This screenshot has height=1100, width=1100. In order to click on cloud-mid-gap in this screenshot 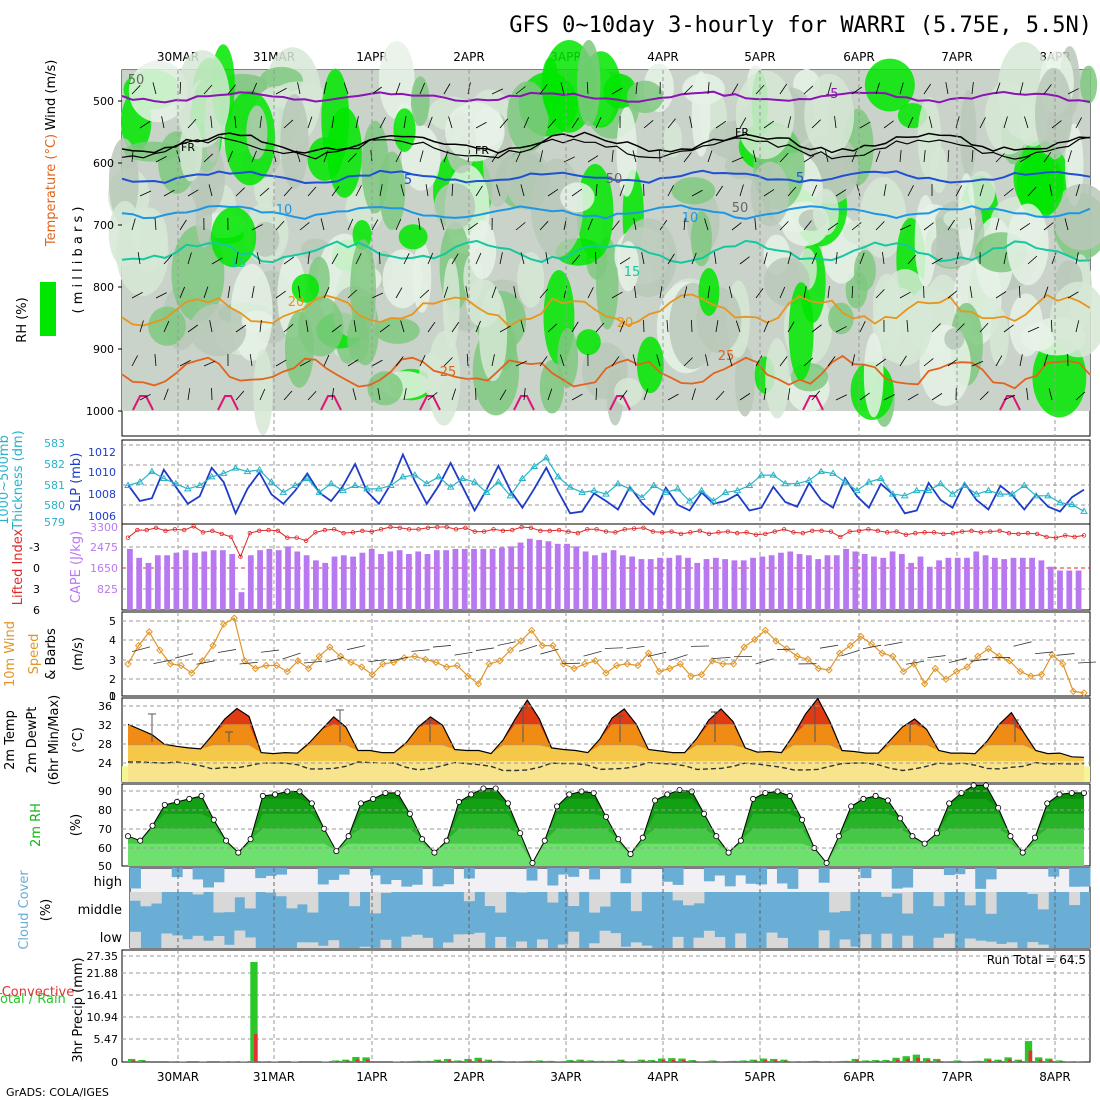, I will do `click(845, 902)`.